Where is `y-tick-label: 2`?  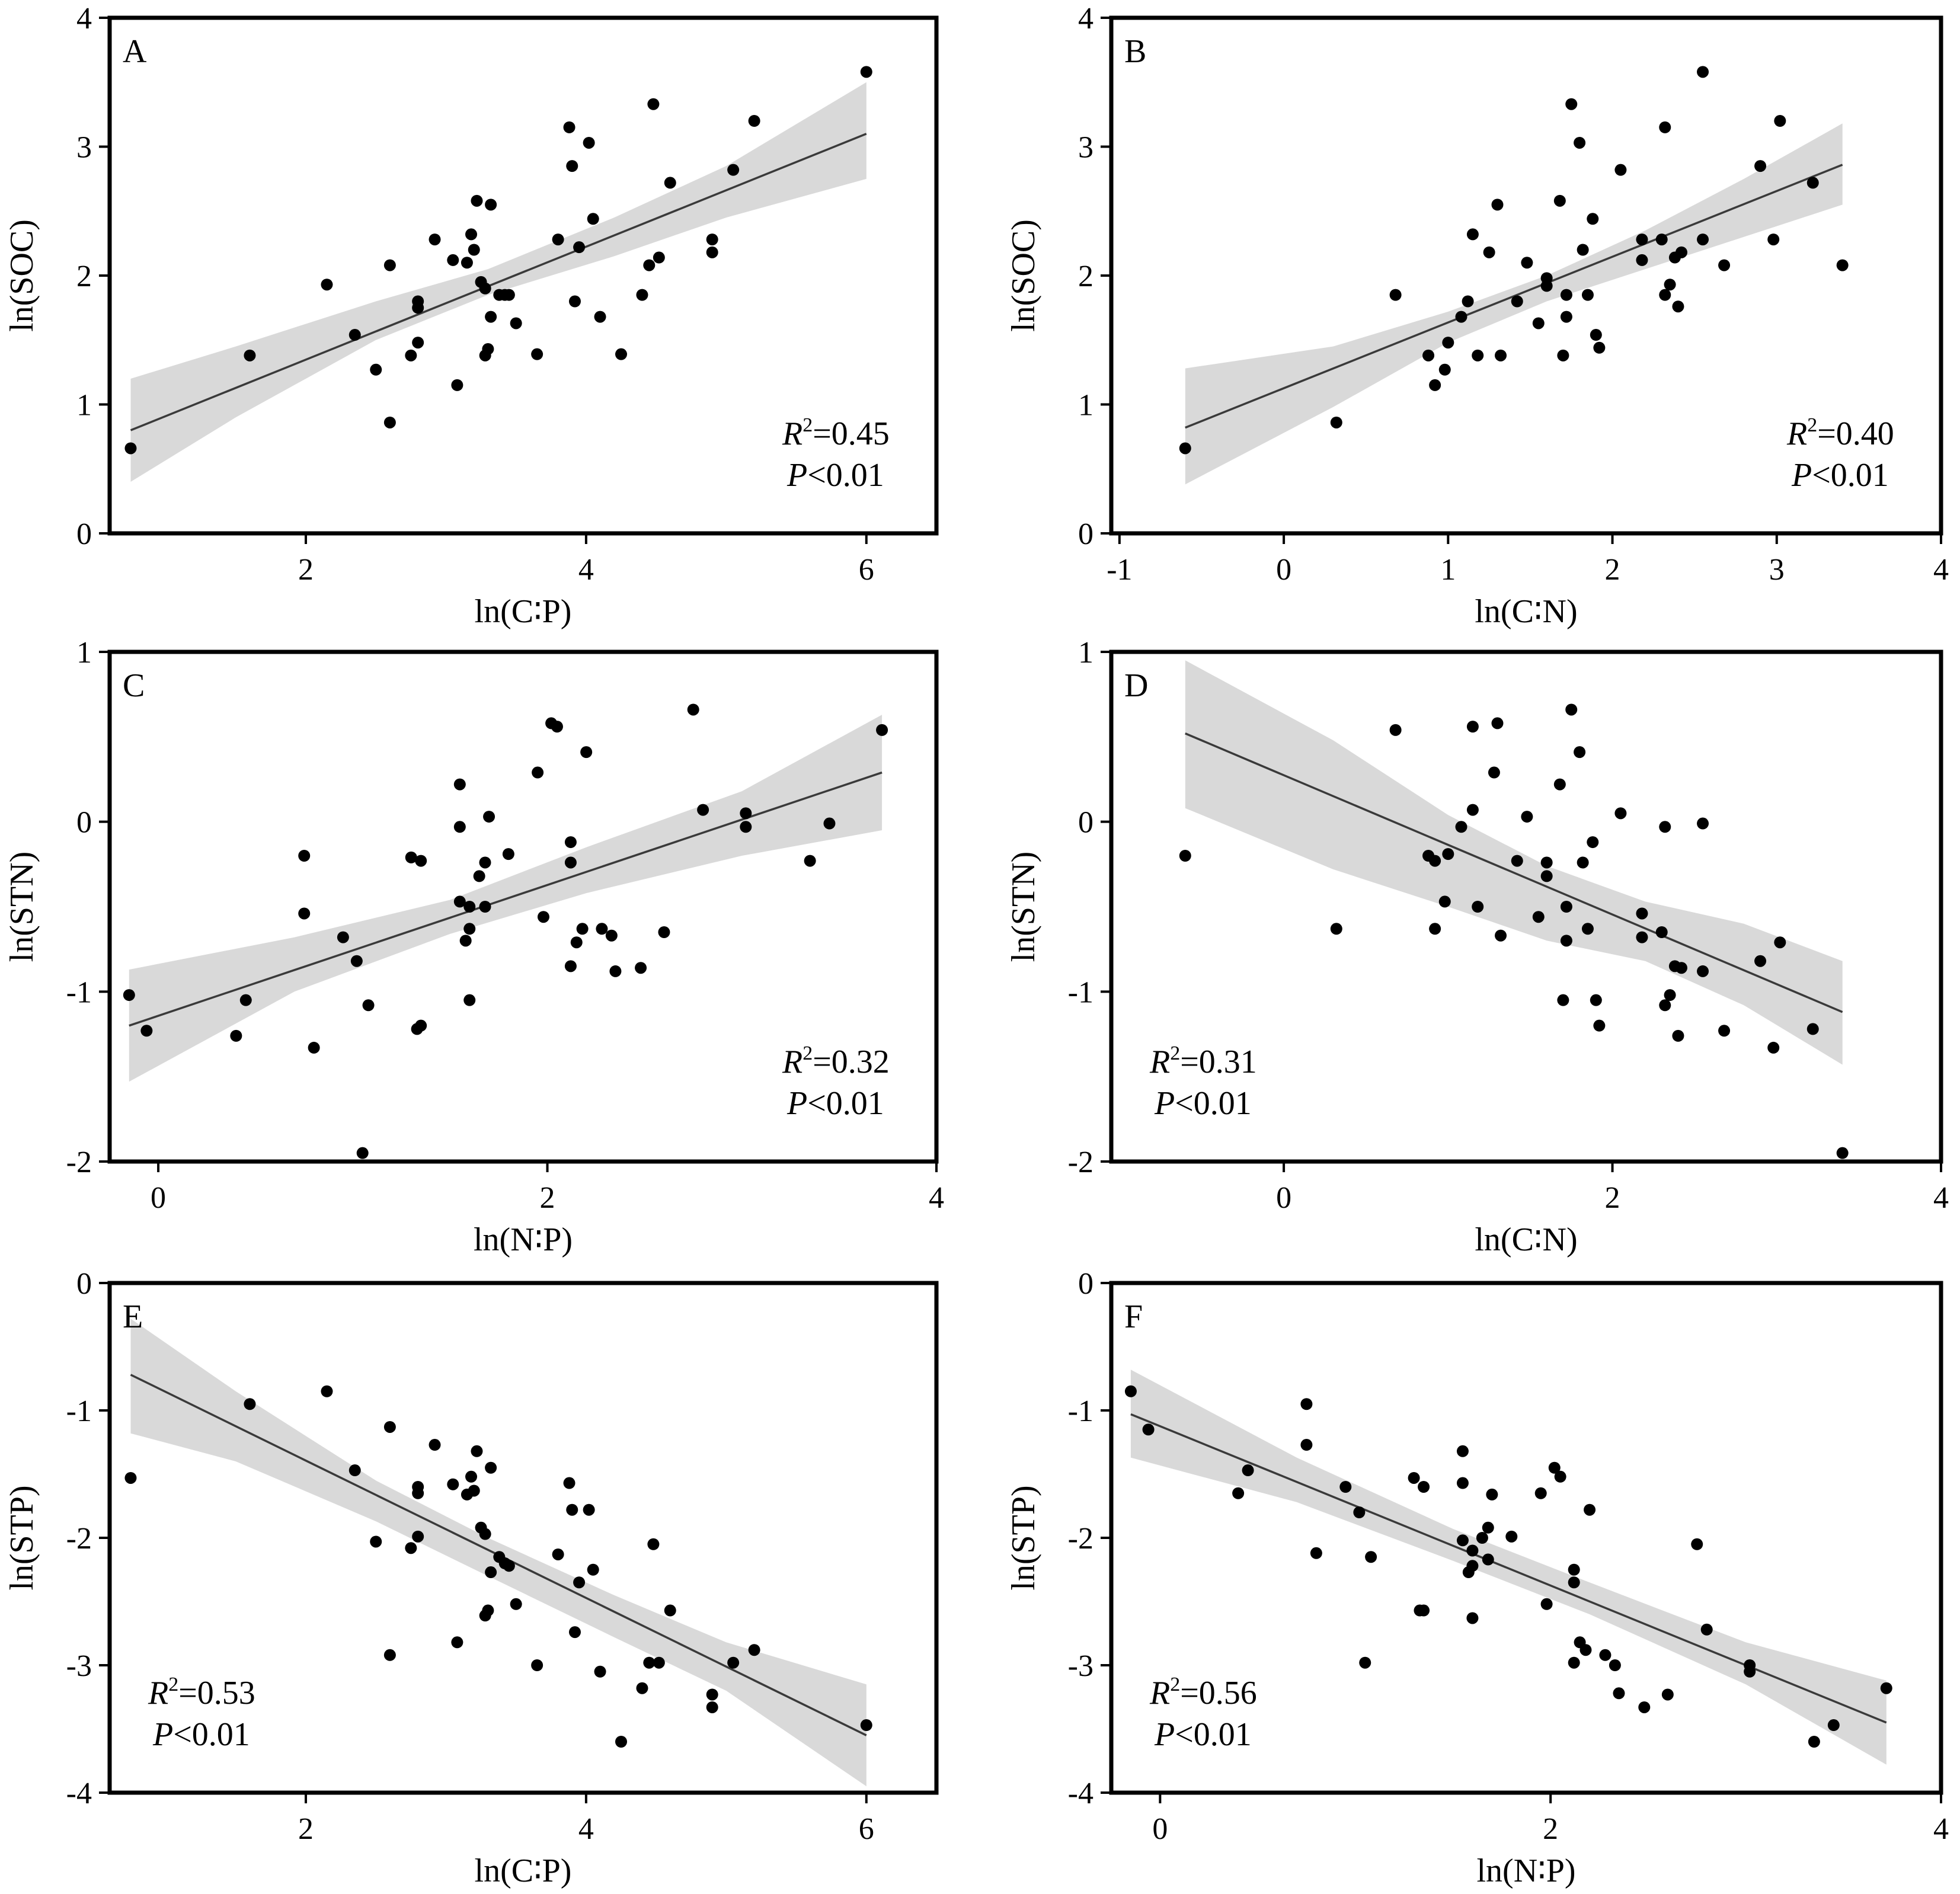
y-tick-label: 2 is located at coordinates (84, 276).